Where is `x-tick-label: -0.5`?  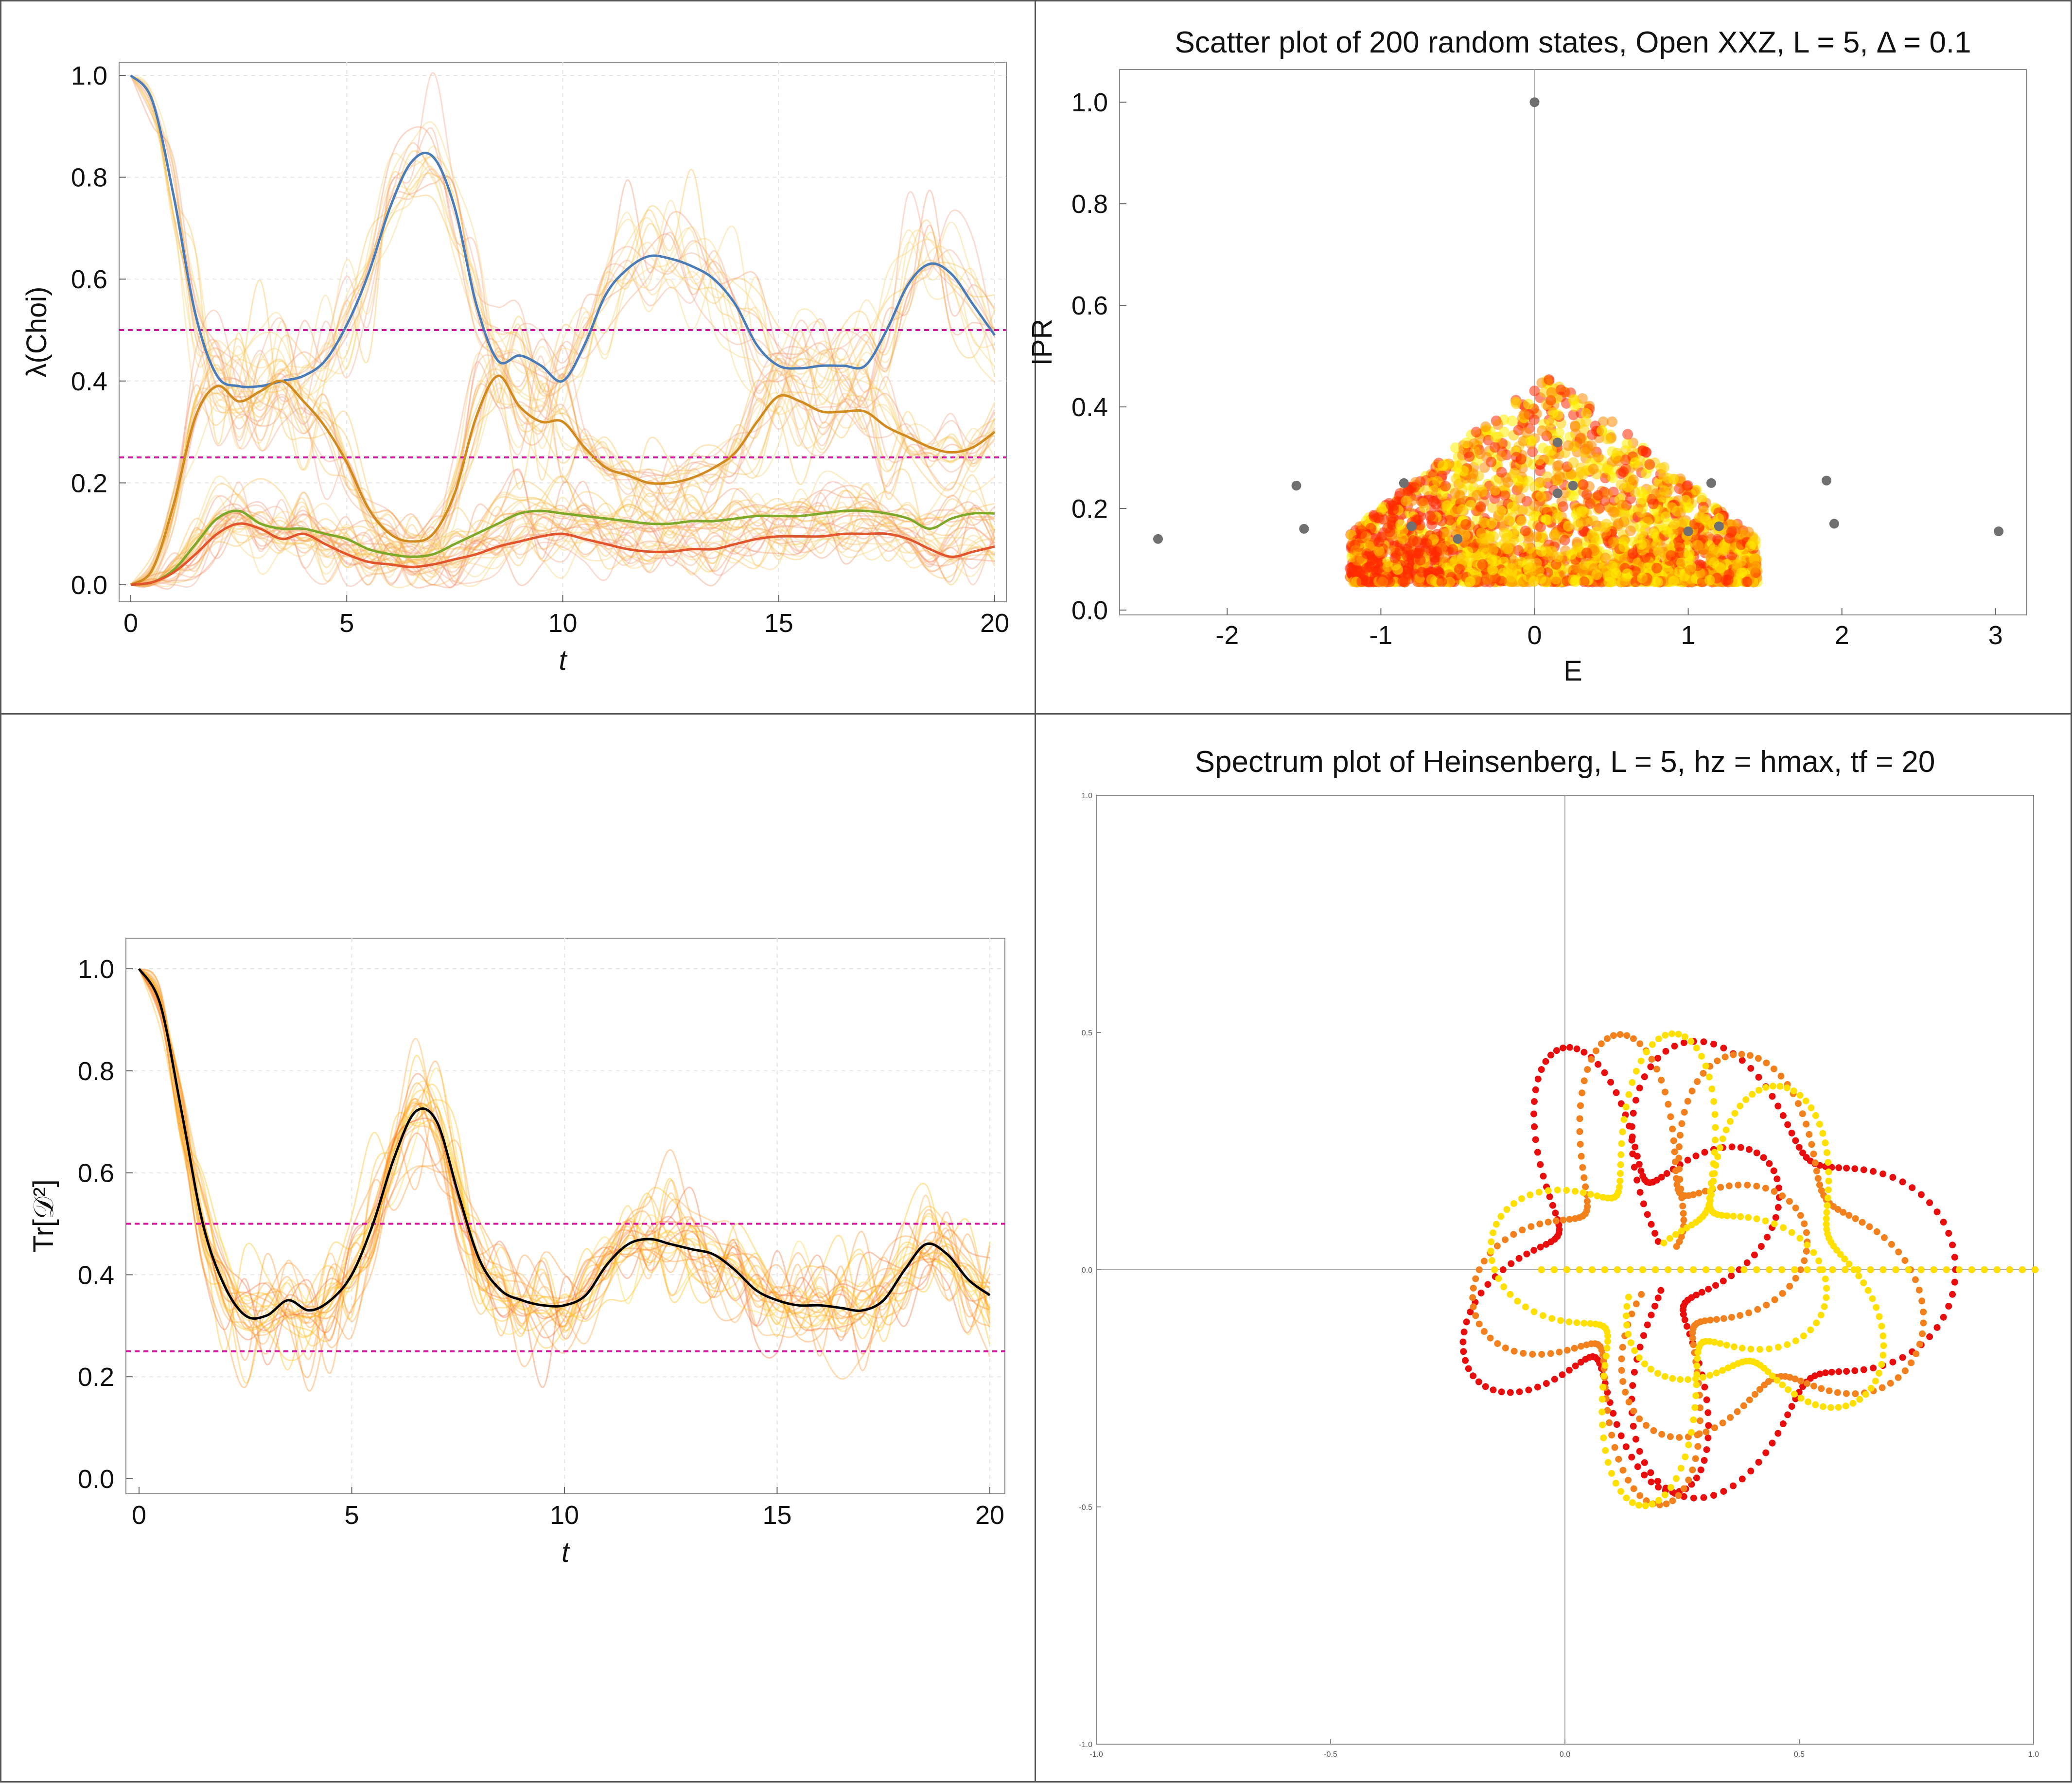 x-tick-label: -0.5 is located at coordinates (1330, 1754).